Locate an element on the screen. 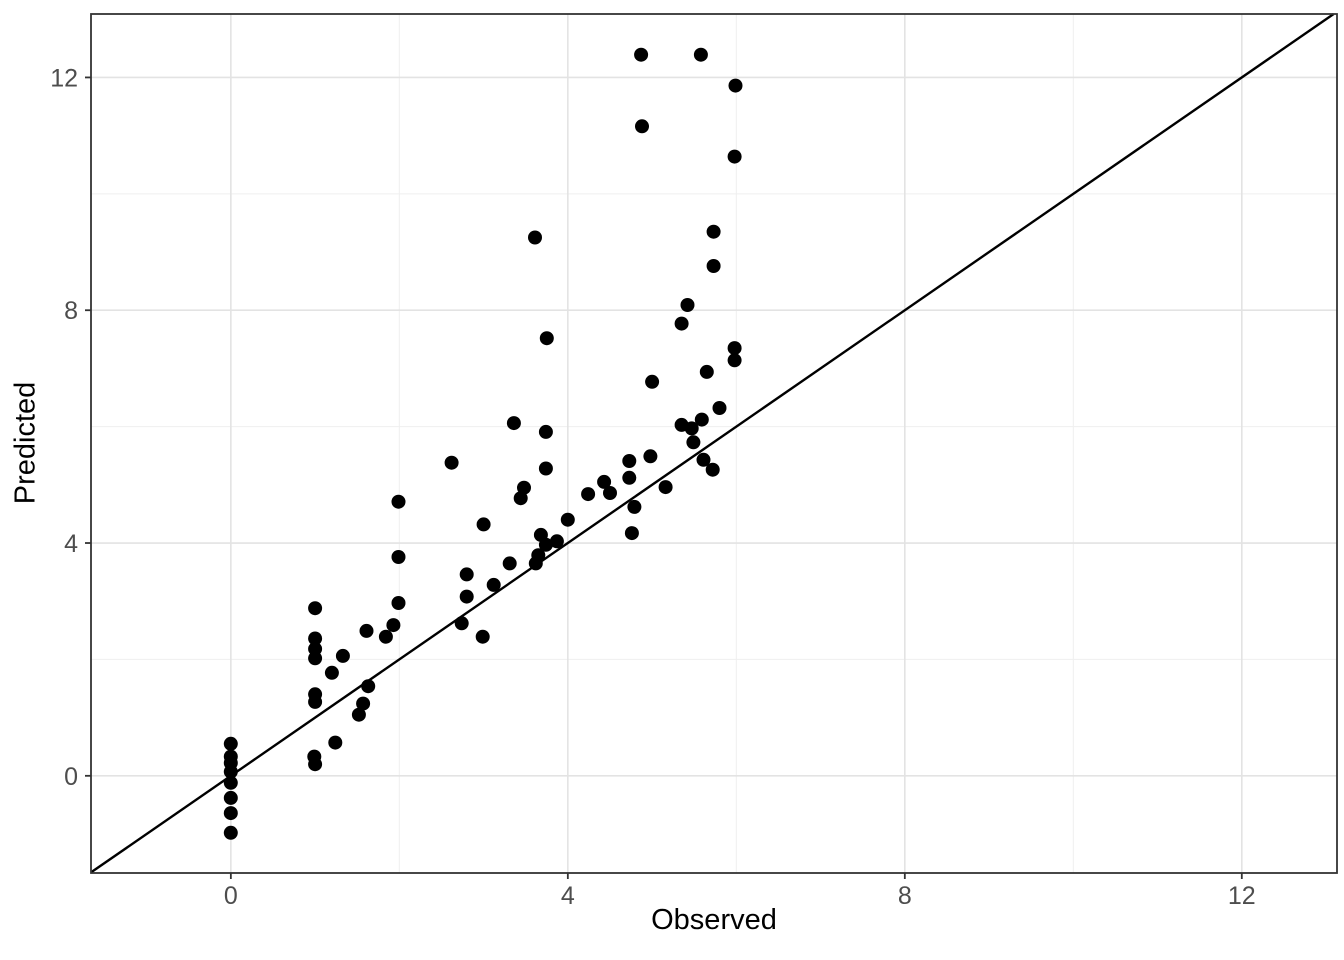  x-axis-title: Observed is located at coordinates (714, 920).